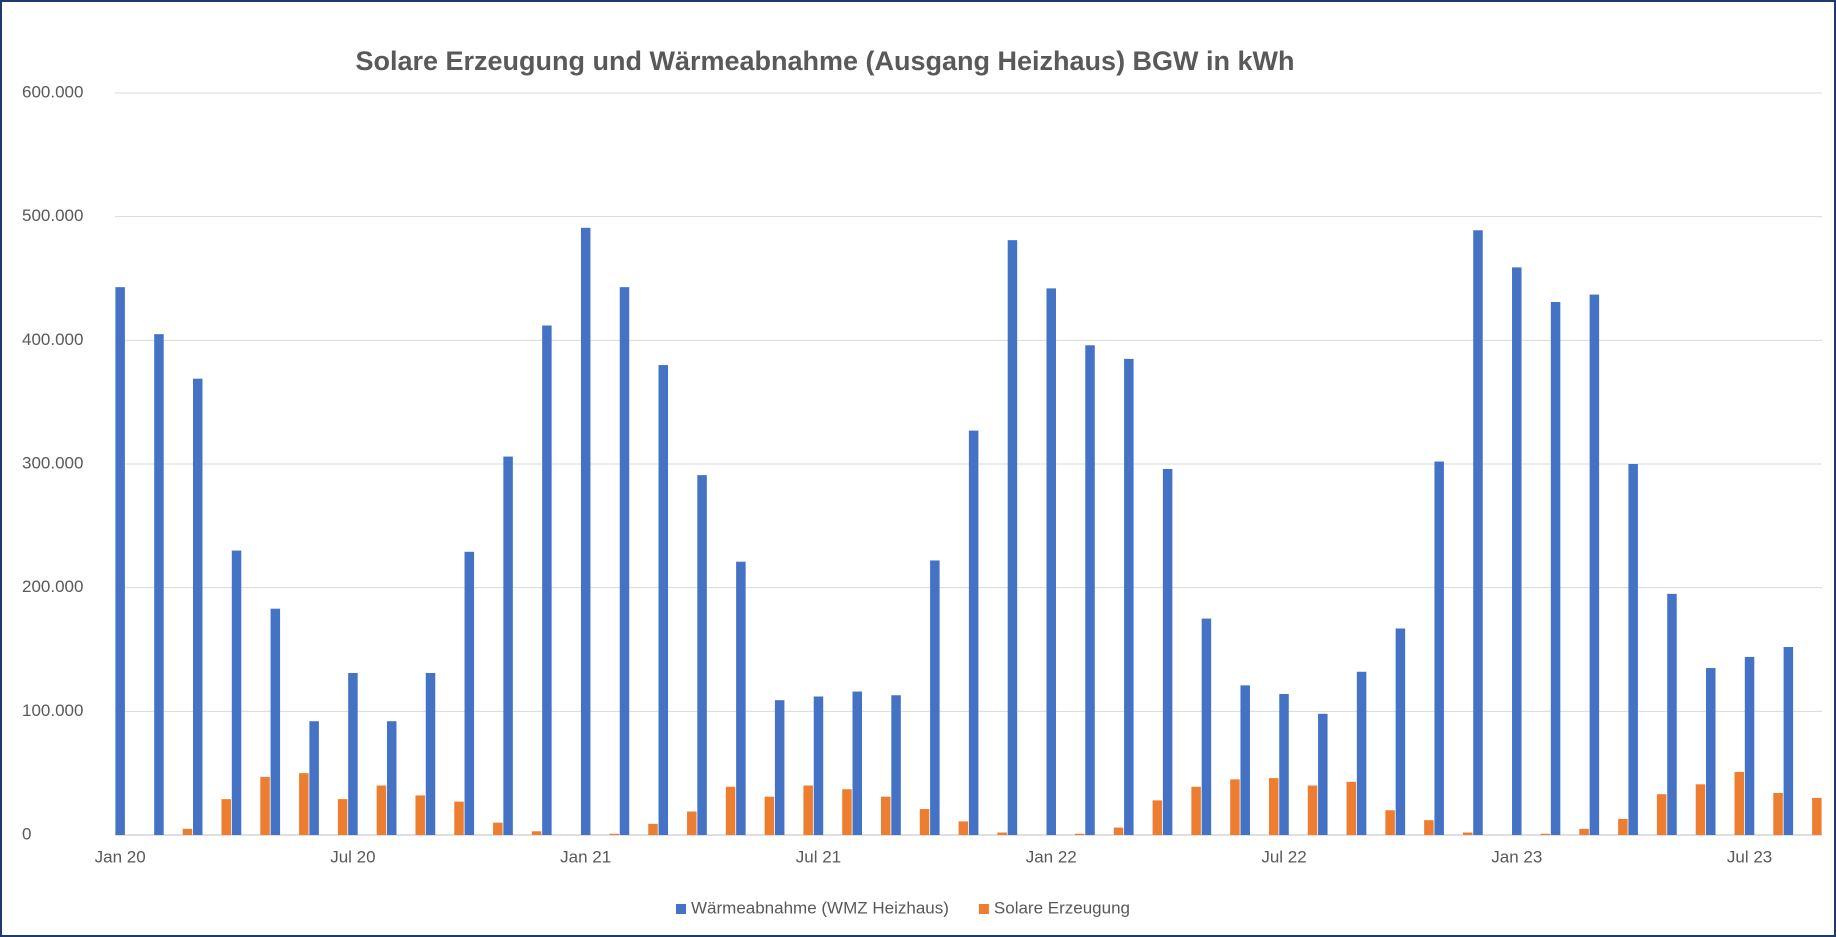 This screenshot has width=1836, height=937. I want to click on x-tick-label: Jan 22, so click(1051, 856).